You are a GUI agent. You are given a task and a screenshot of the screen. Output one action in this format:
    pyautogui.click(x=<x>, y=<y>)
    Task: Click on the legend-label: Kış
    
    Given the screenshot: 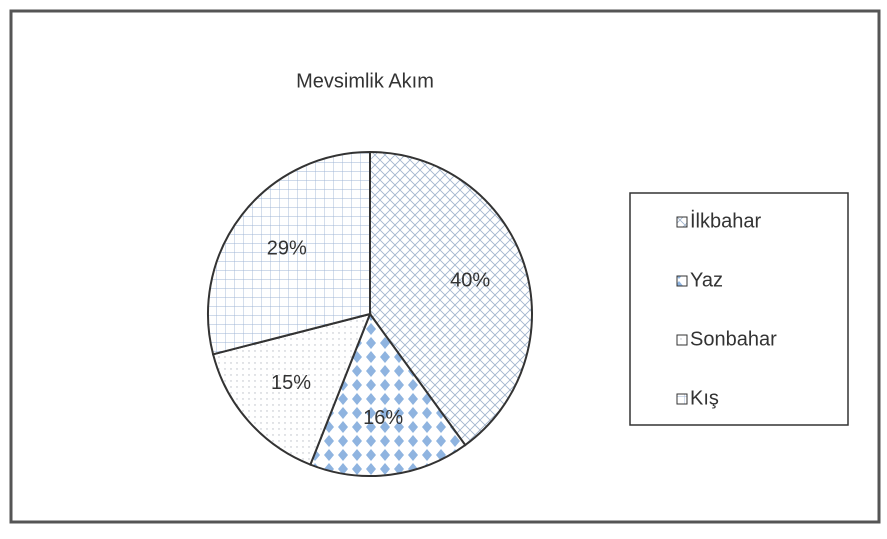 What is the action you would take?
    pyautogui.click(x=704, y=398)
    